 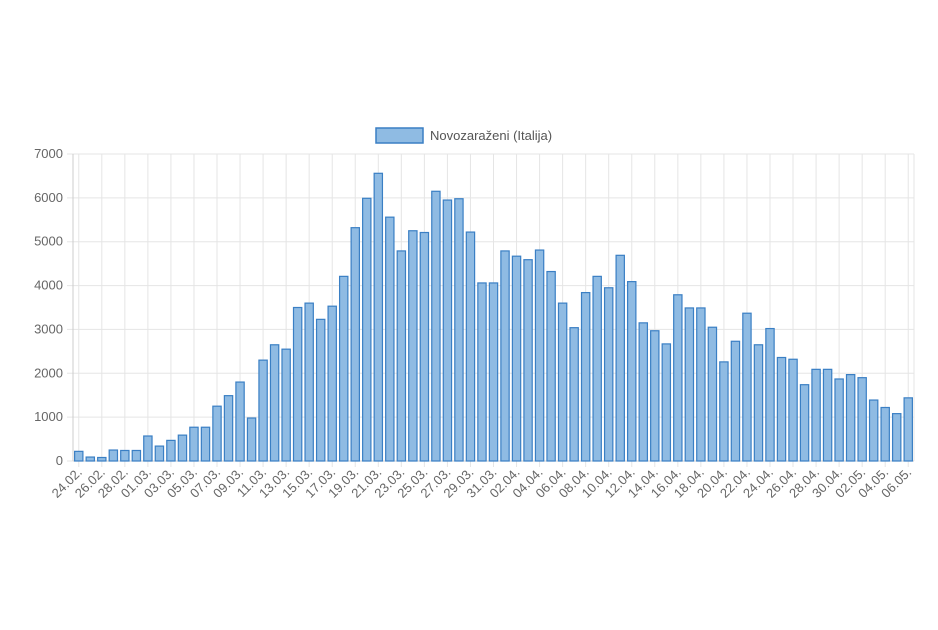 I want to click on legend-label: Novozaraženi (Italija), so click(x=491, y=135).